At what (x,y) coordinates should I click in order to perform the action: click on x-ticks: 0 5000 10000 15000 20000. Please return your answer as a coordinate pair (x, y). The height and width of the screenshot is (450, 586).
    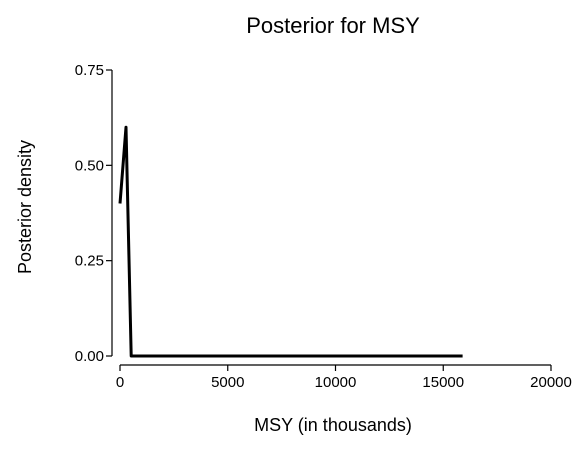
    Looking at the image, I should click on (344, 378).